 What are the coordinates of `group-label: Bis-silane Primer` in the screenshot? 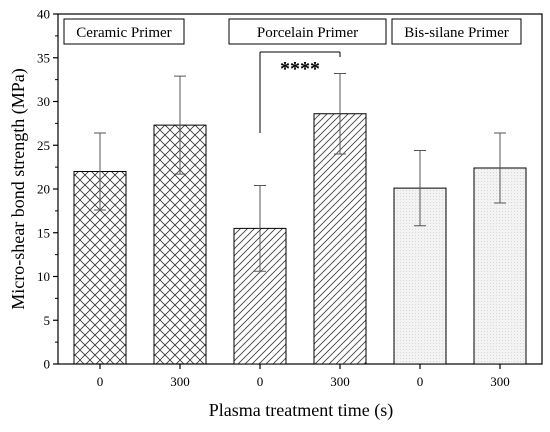 It's located at (456, 33).